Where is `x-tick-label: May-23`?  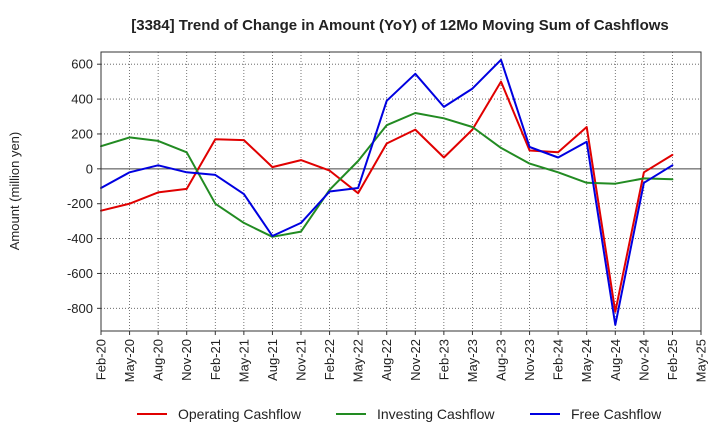
x-tick-label: May-23 is located at coordinates (472, 360).